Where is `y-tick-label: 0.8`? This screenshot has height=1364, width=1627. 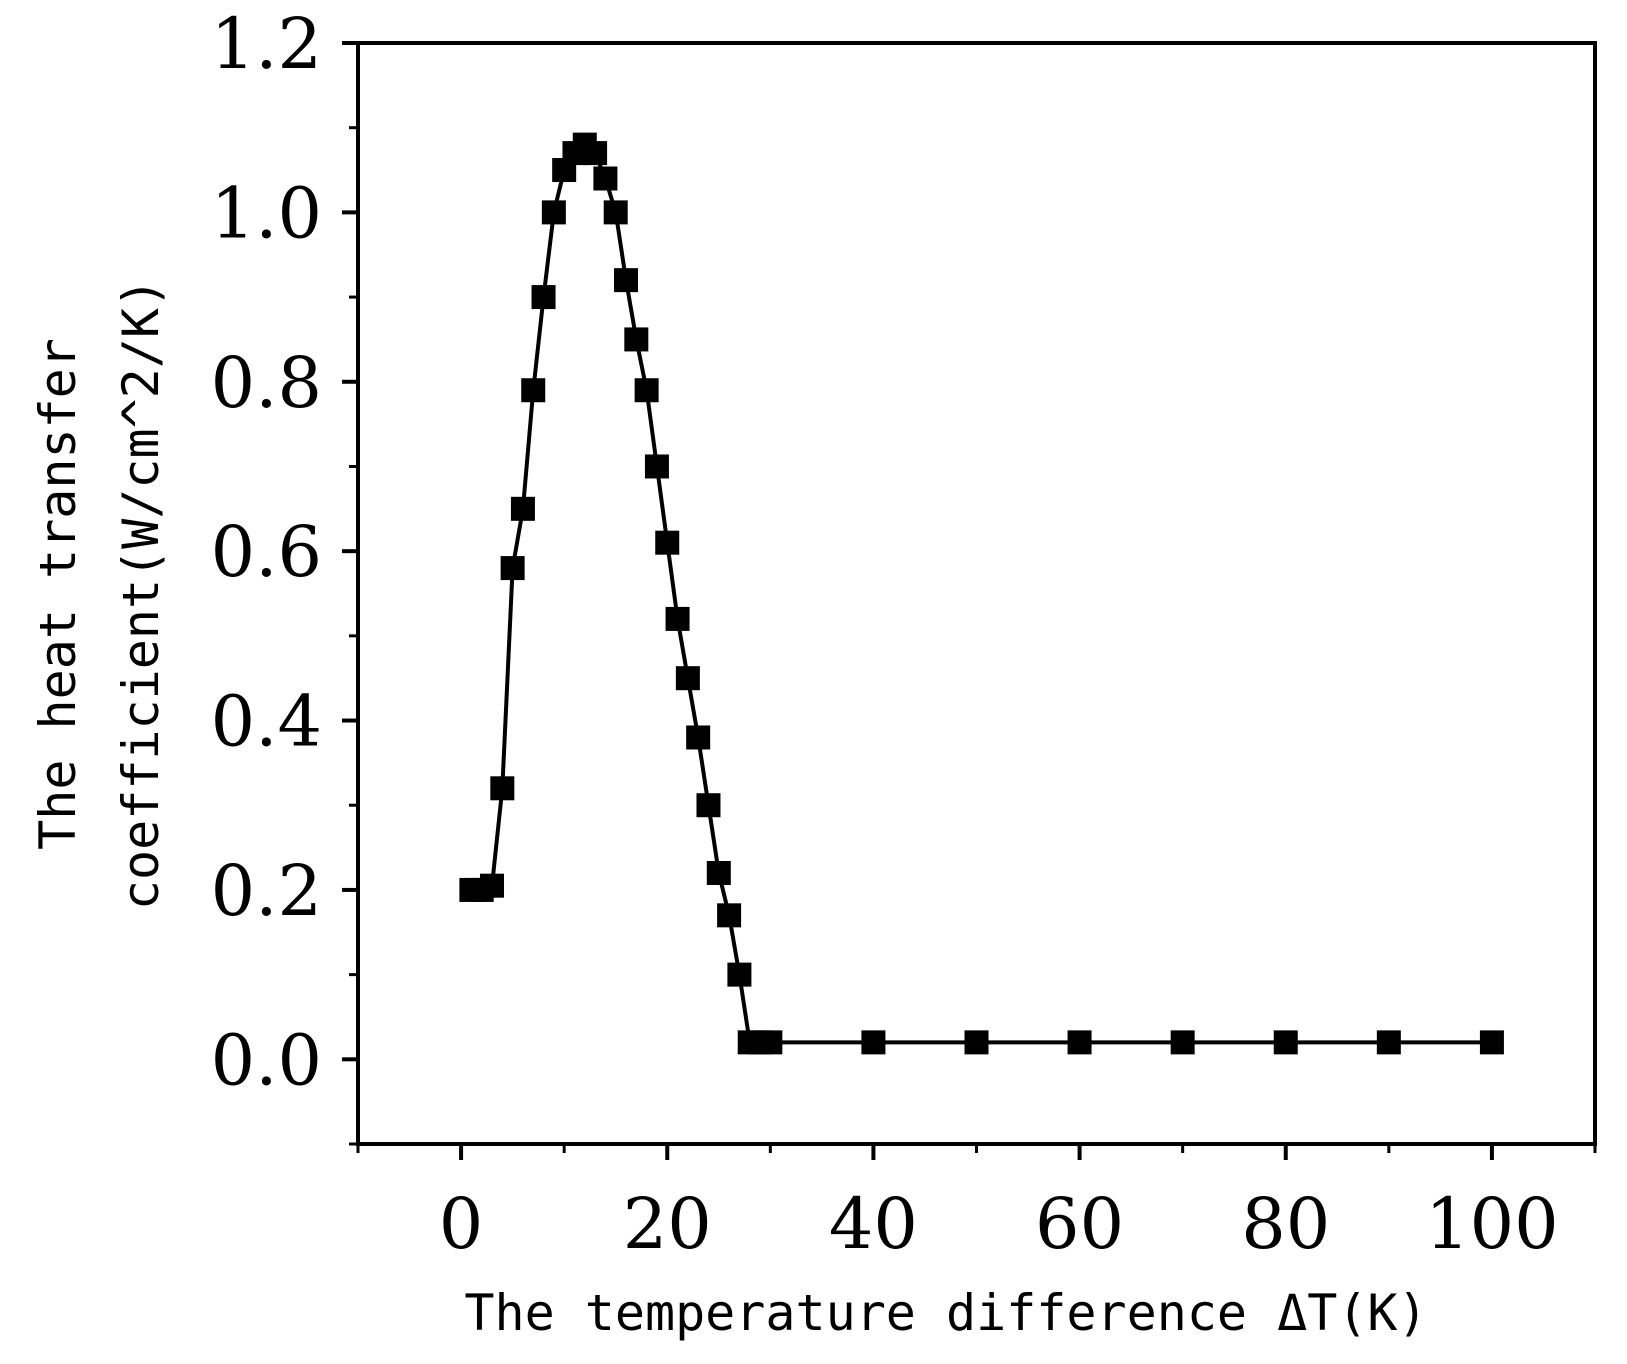 y-tick-label: 0.8 is located at coordinates (266, 383).